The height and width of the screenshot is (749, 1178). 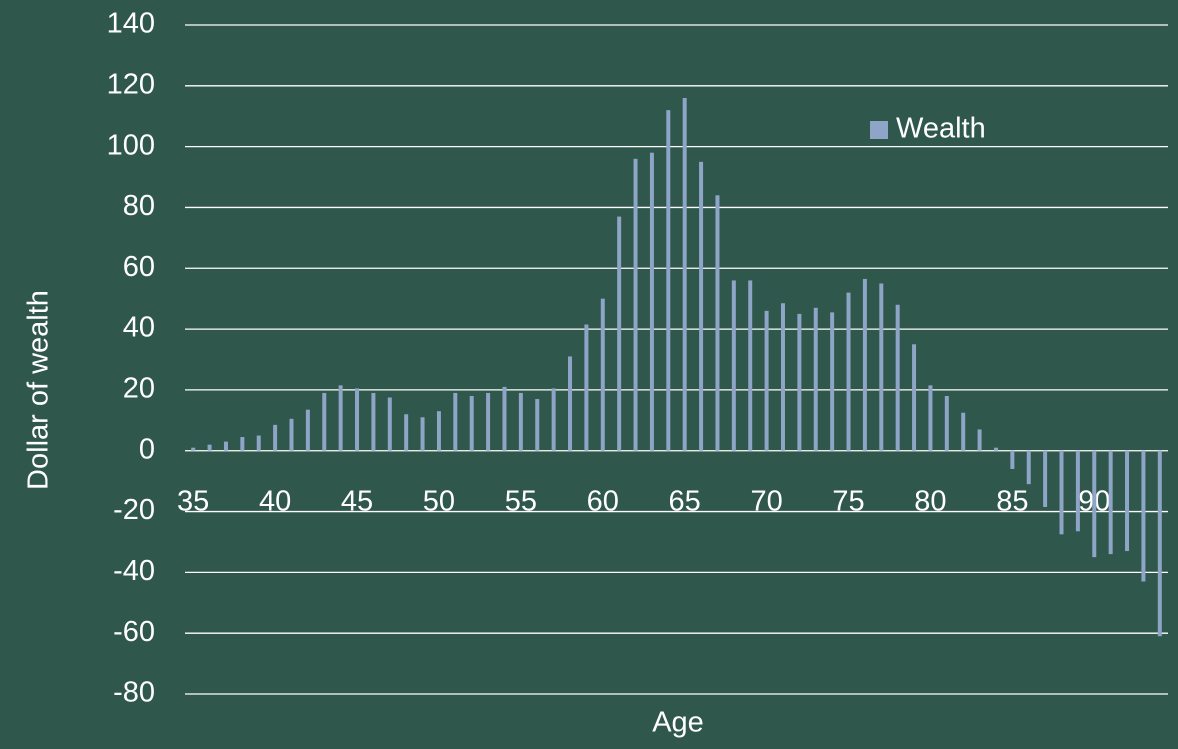 What do you see at coordinates (193, 501) in the screenshot?
I see `x-tick-label: 35` at bounding box center [193, 501].